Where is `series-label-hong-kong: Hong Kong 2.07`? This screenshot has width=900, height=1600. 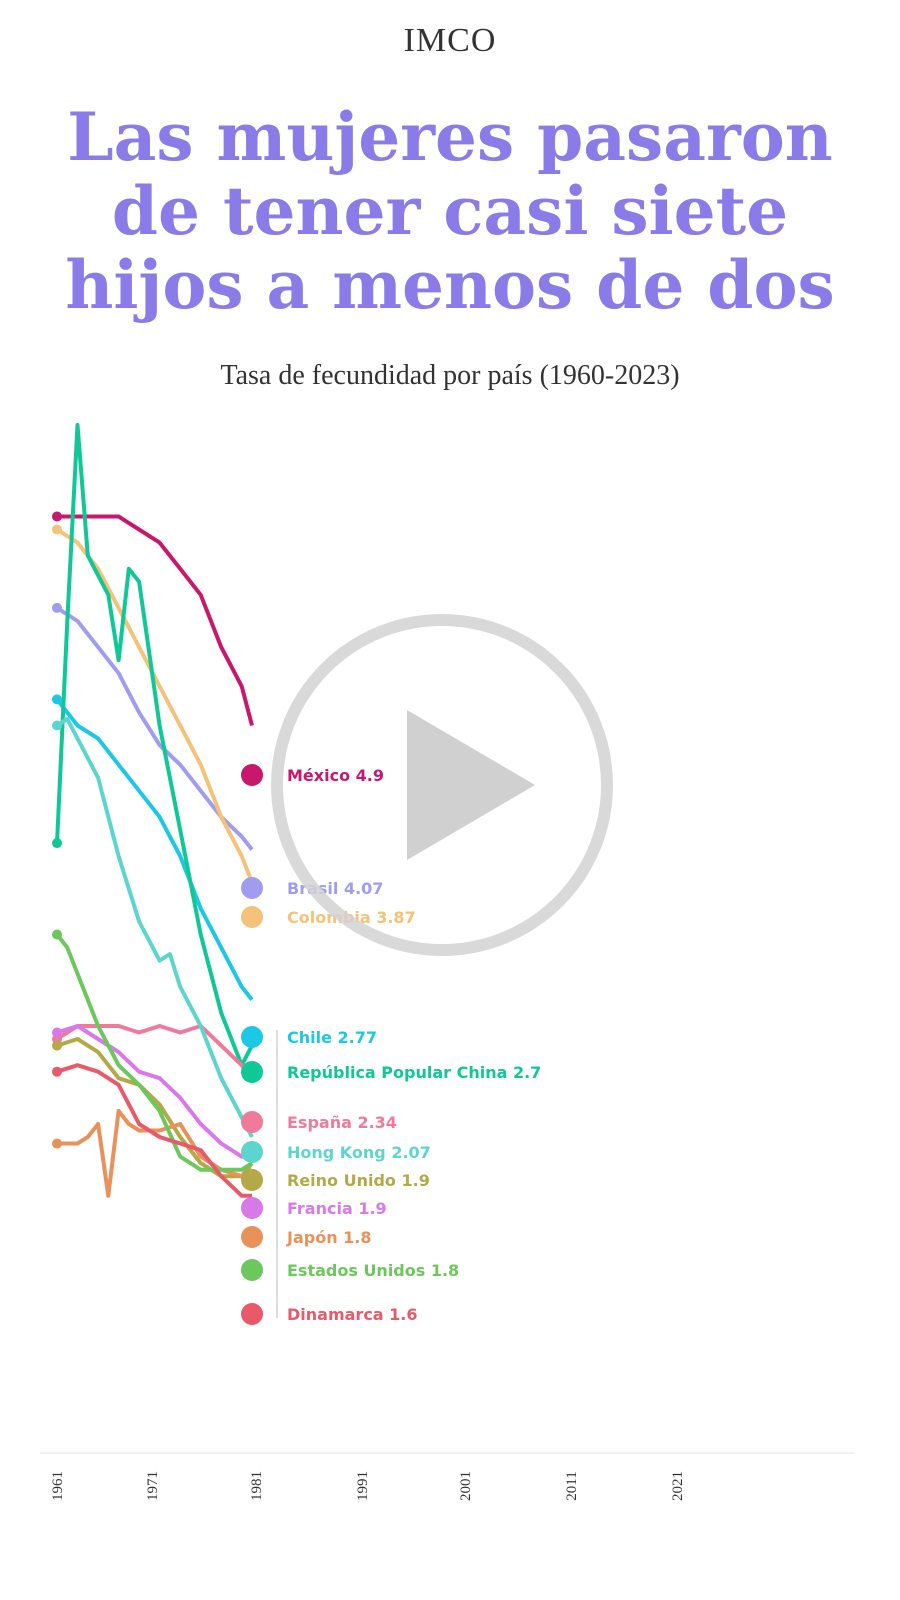
series-label-hong-kong: Hong Kong 2.07 is located at coordinates (359, 1152).